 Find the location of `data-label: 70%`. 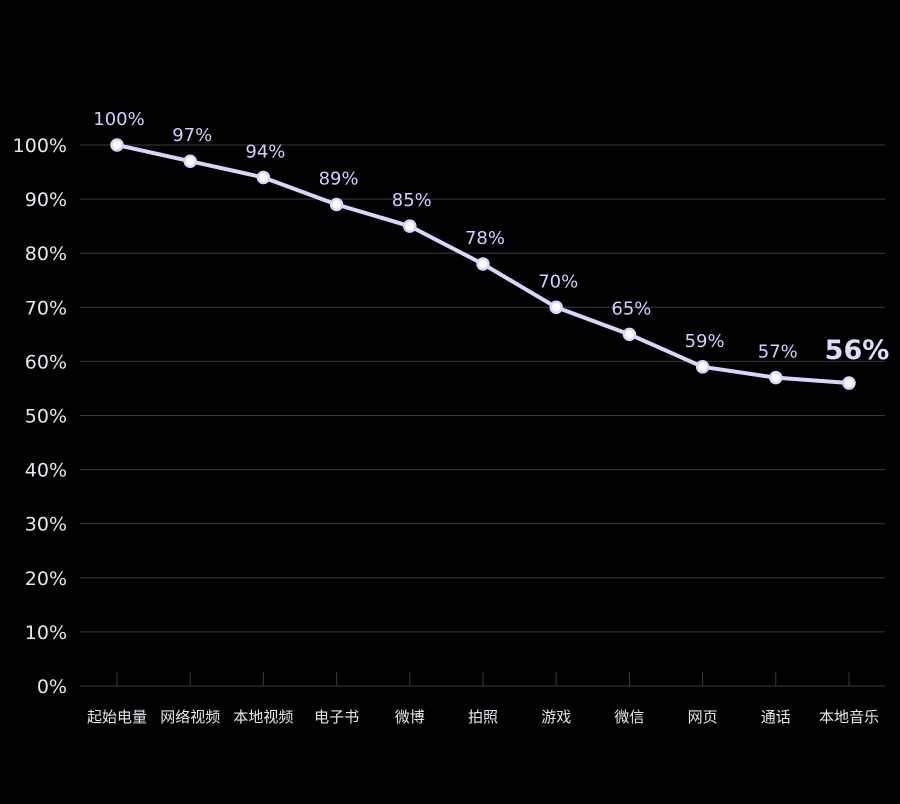

data-label: 70% is located at coordinates (558, 281).